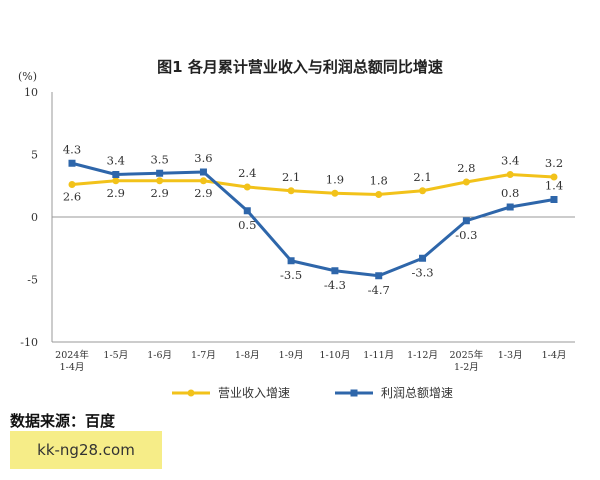 Image resolution: width=600 pixels, height=480 pixels. Describe the element at coordinates (378, 355) in the screenshot. I see `x-tick-label: 1-11月` at that location.